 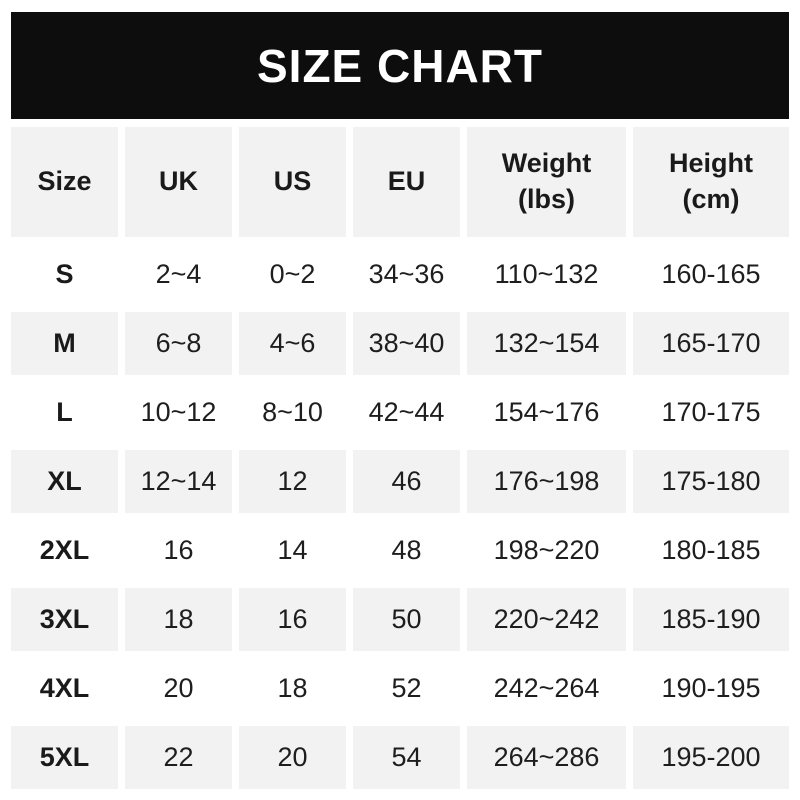 I want to click on cell-xl-eu: 46, so click(x=406, y=481).